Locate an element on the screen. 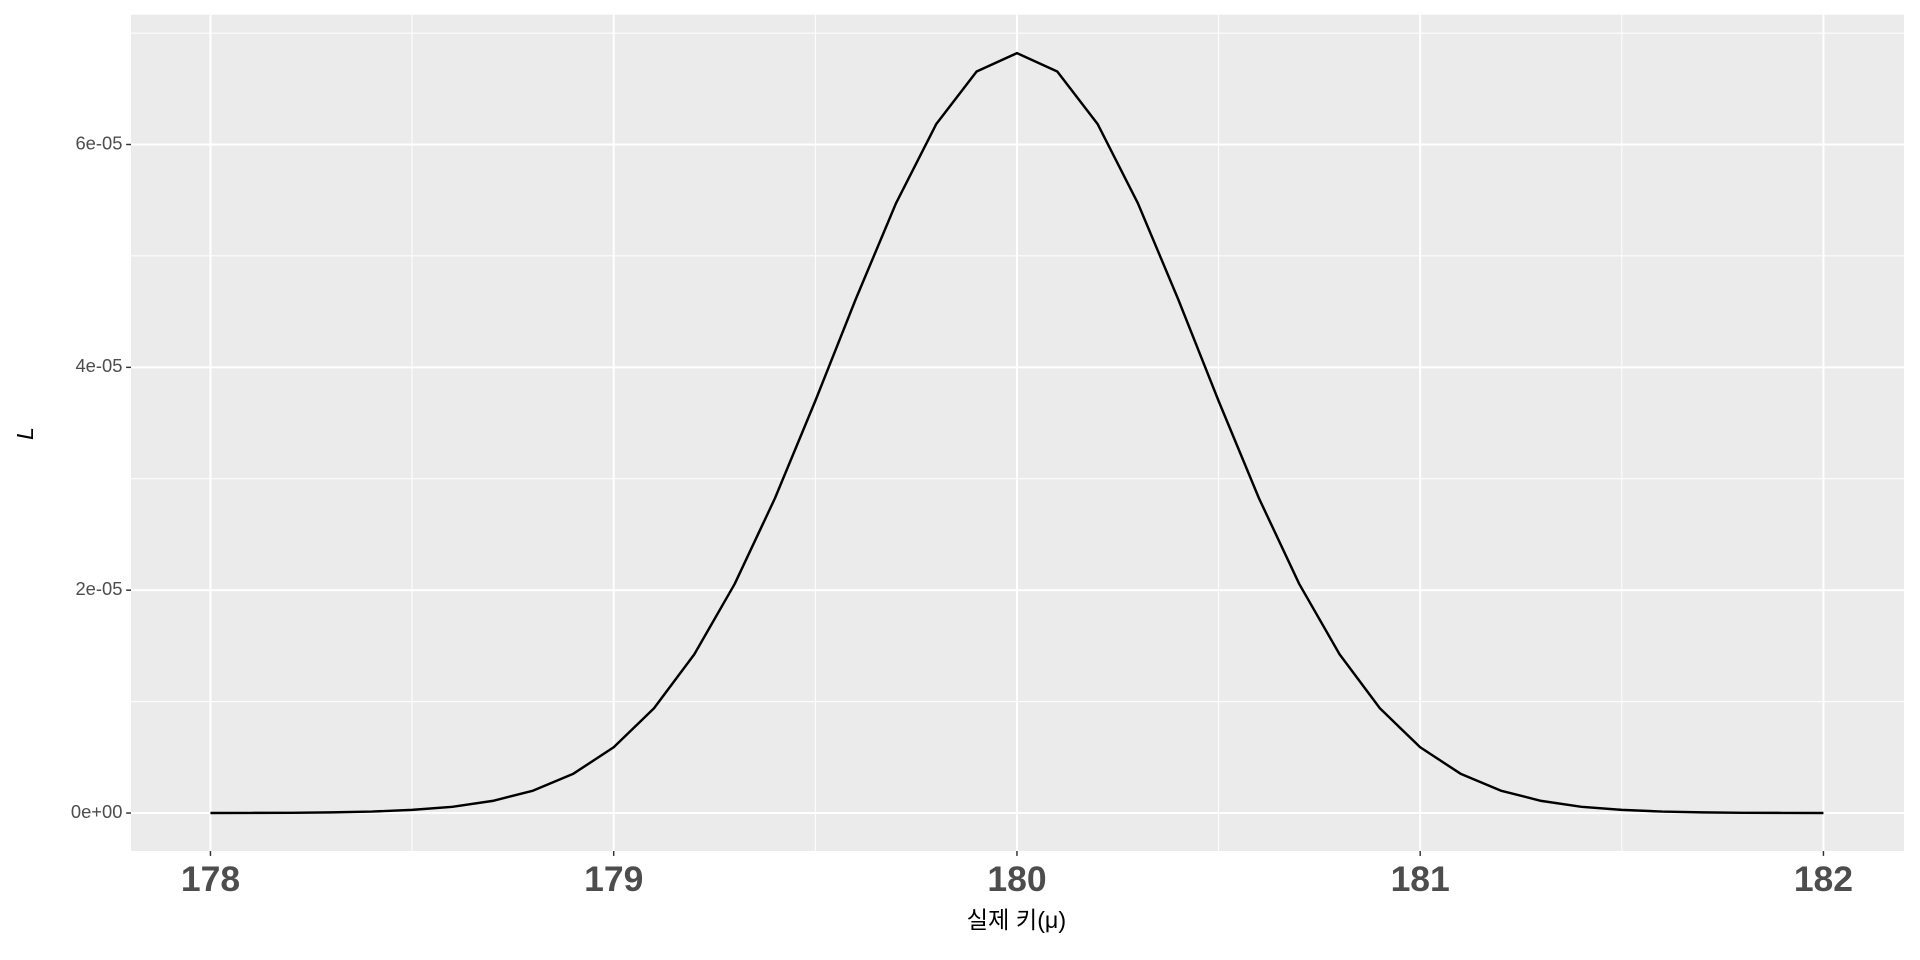 Image resolution: width=1920 pixels, height=960 pixels. x-tick-label: 180 is located at coordinates (1016, 879).